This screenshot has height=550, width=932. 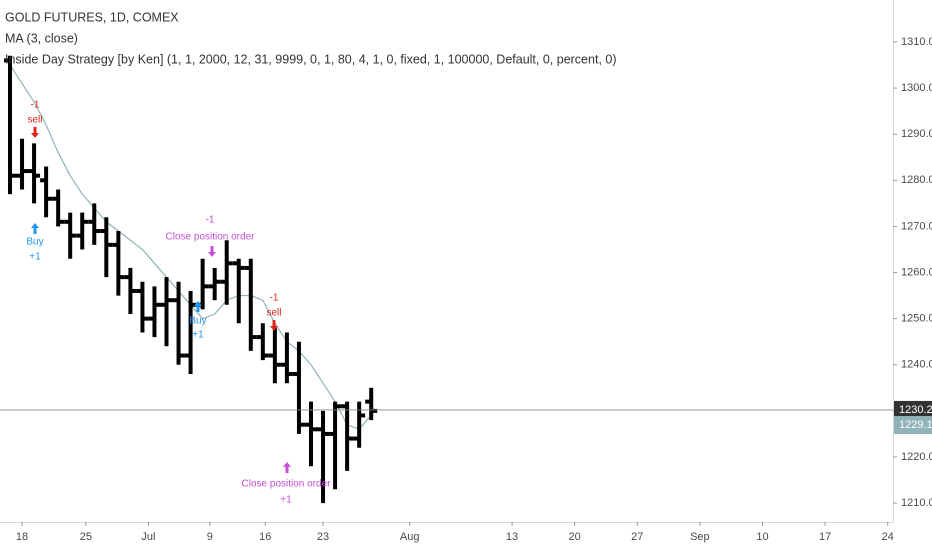 I want to click on ma-price-label: 1229.1, so click(x=915, y=425).